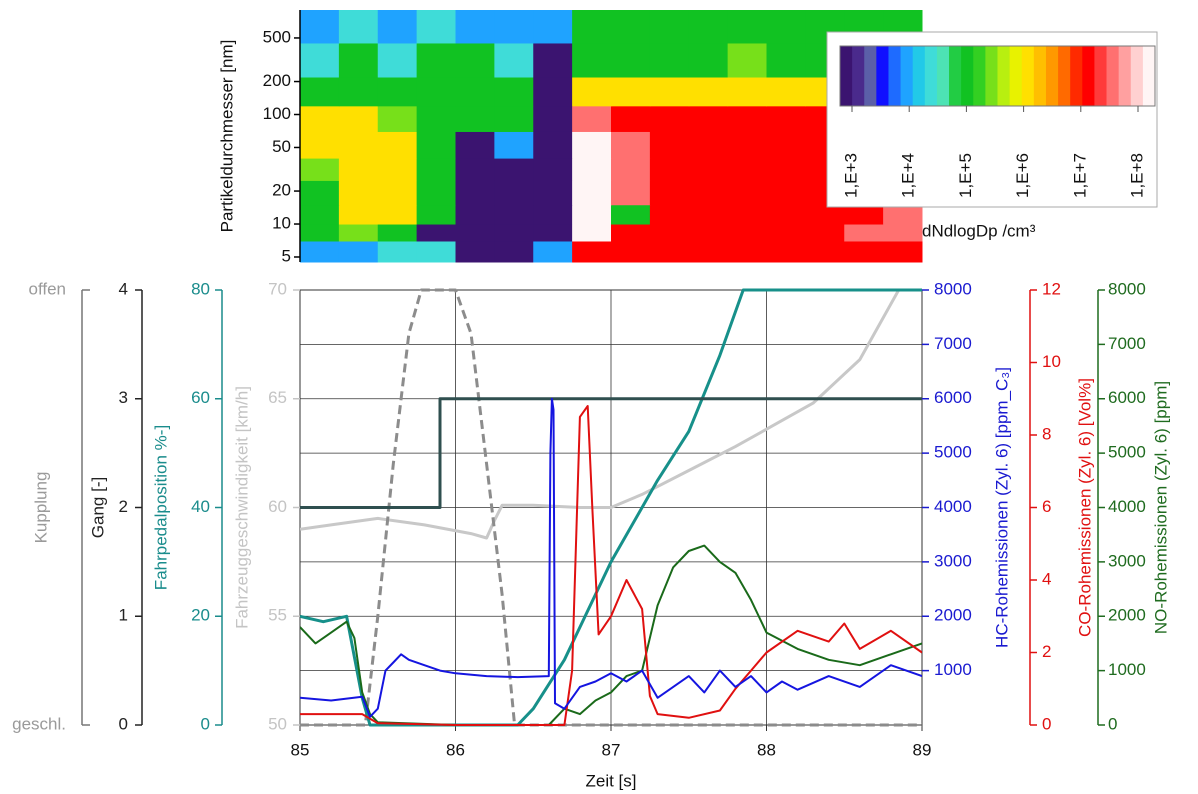  Describe the element at coordinates (922, 749) in the screenshot. I see `x-tick-label: 89` at that location.